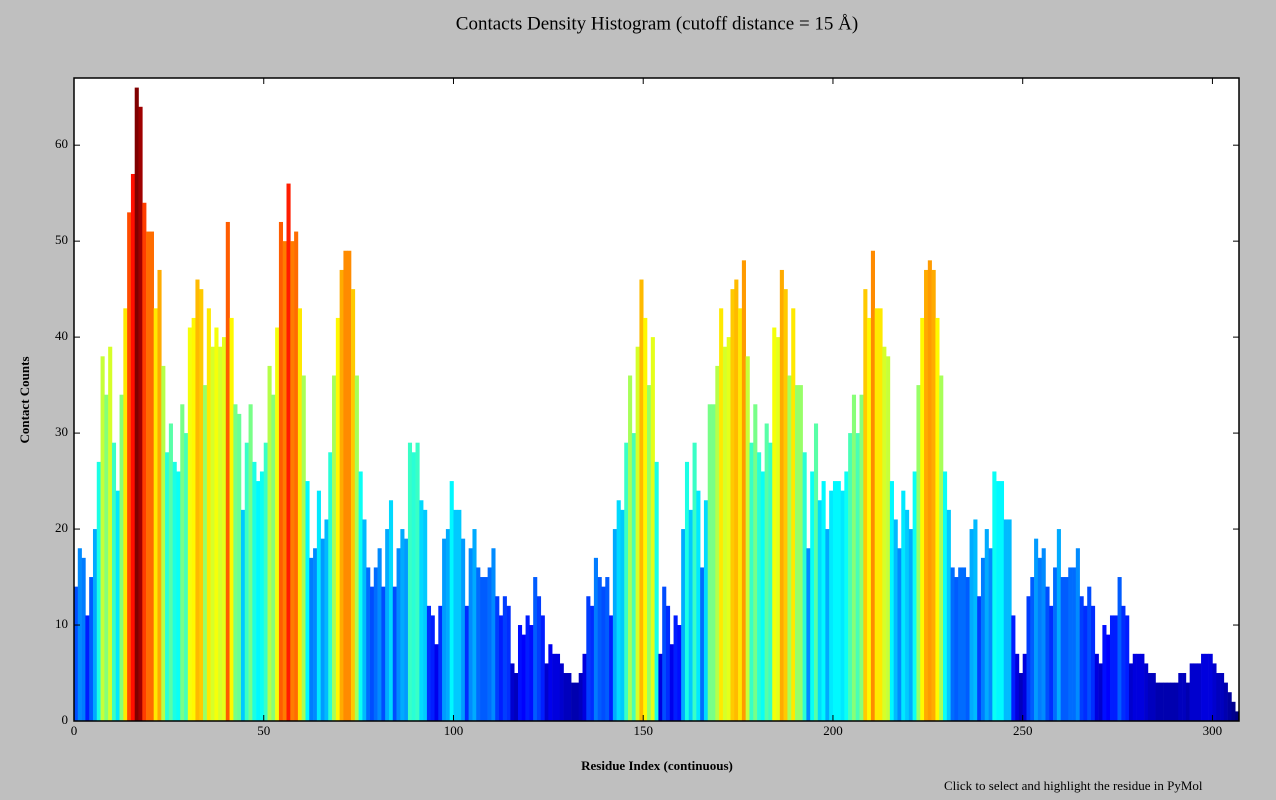  Describe the element at coordinates (61, 239) in the screenshot. I see `y-tick-label: 50` at that location.